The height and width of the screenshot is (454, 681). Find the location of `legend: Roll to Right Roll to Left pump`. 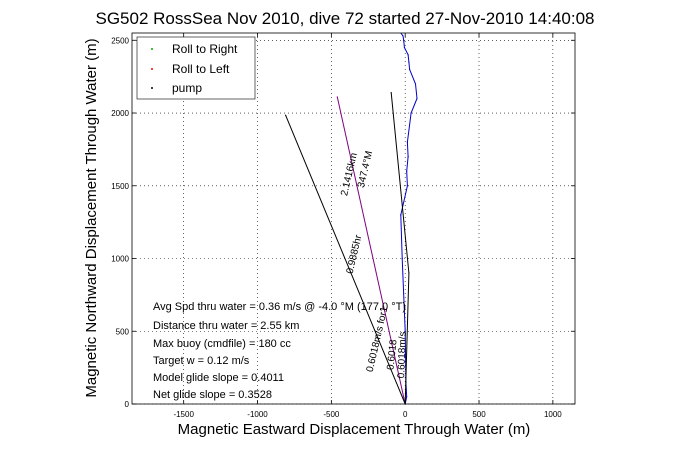

legend: Roll to Right Roll to Left pump is located at coordinates (196, 68).